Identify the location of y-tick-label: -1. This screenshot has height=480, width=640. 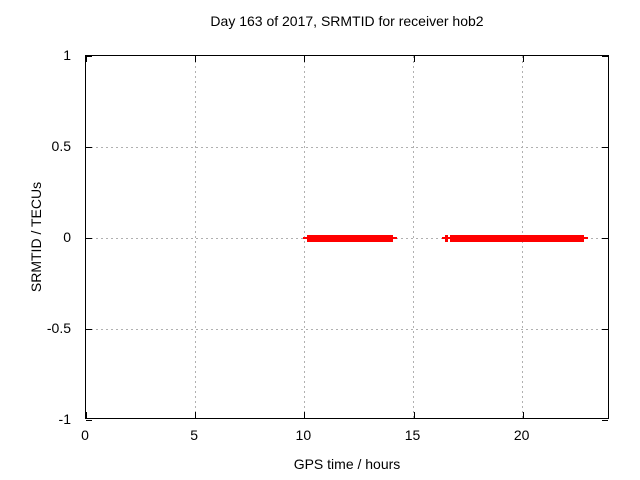
(64, 419).